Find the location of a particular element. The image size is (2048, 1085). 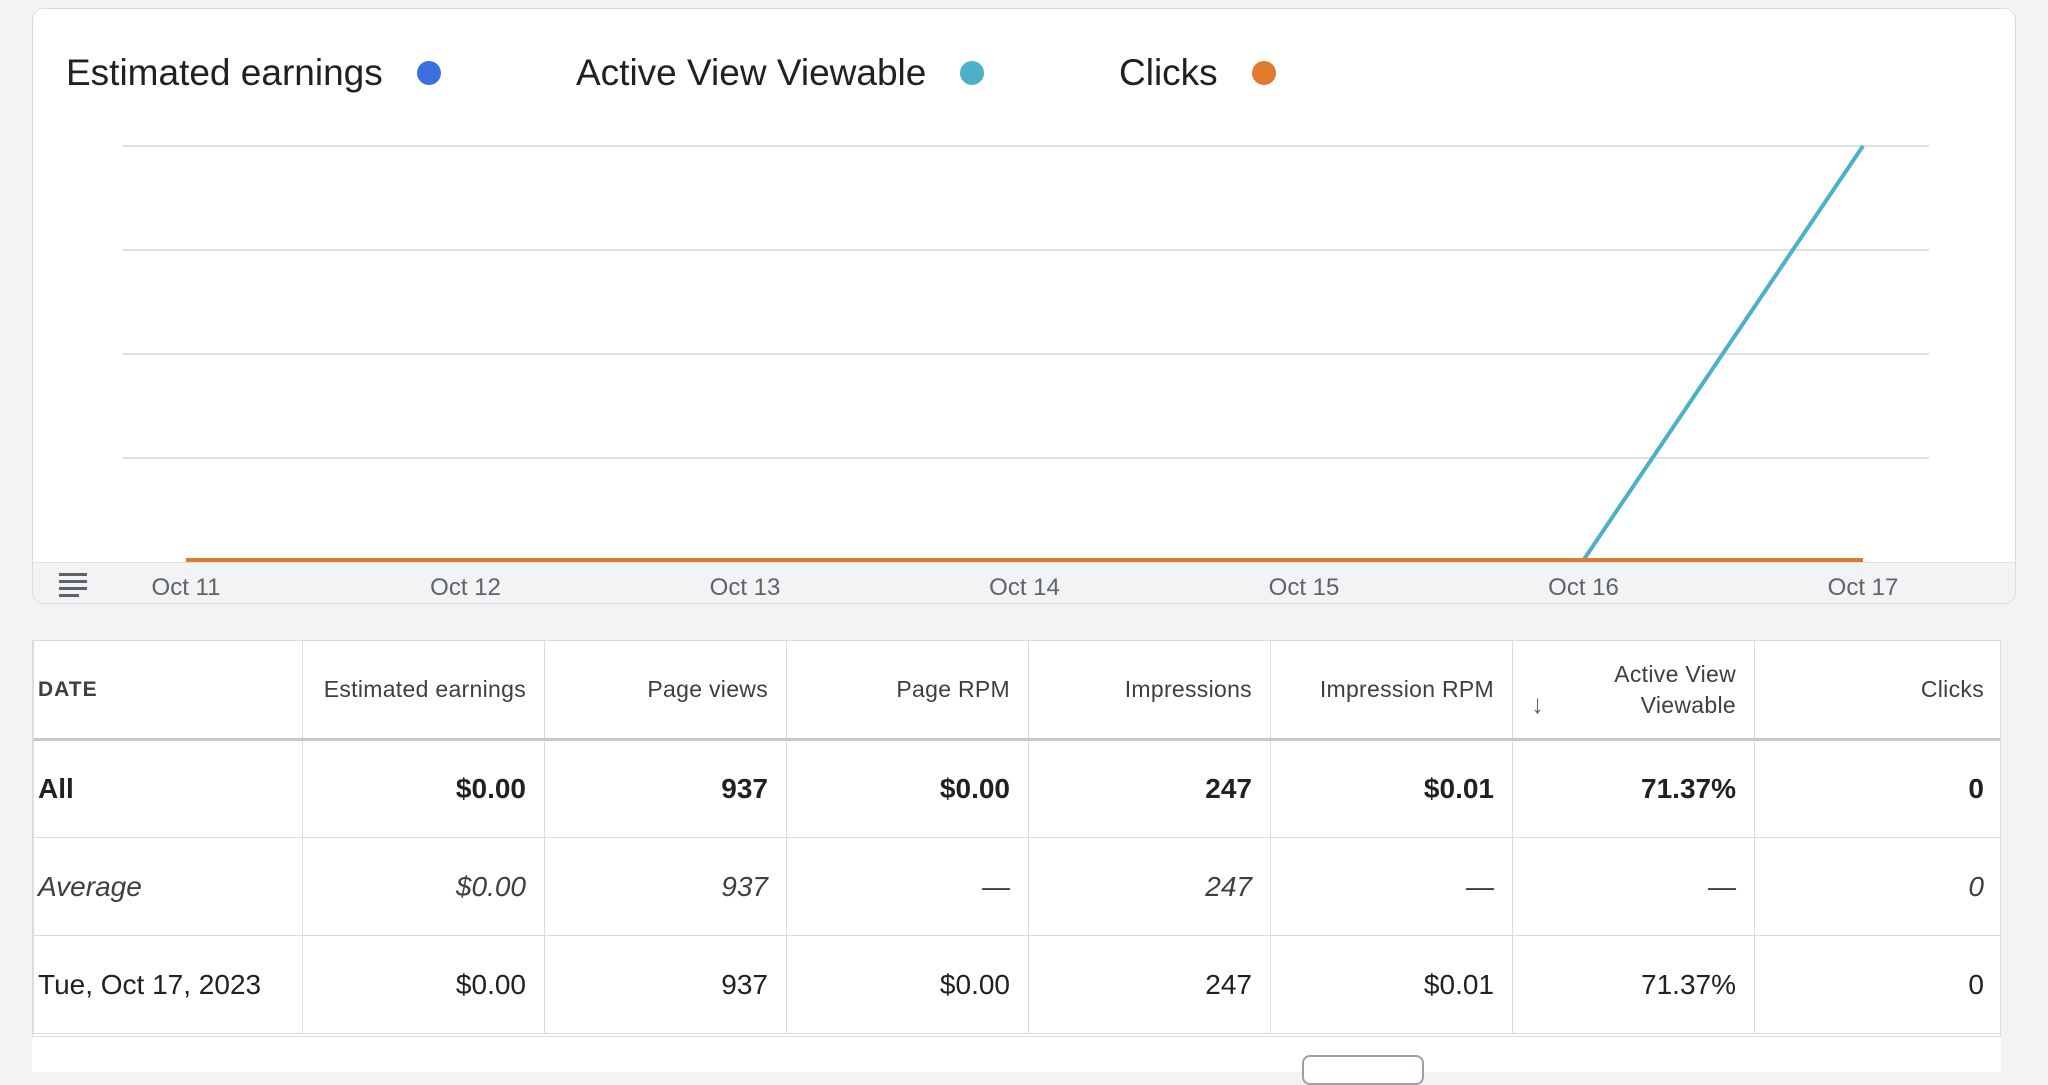

legend-label: Active View Viewable is located at coordinates (751, 72).